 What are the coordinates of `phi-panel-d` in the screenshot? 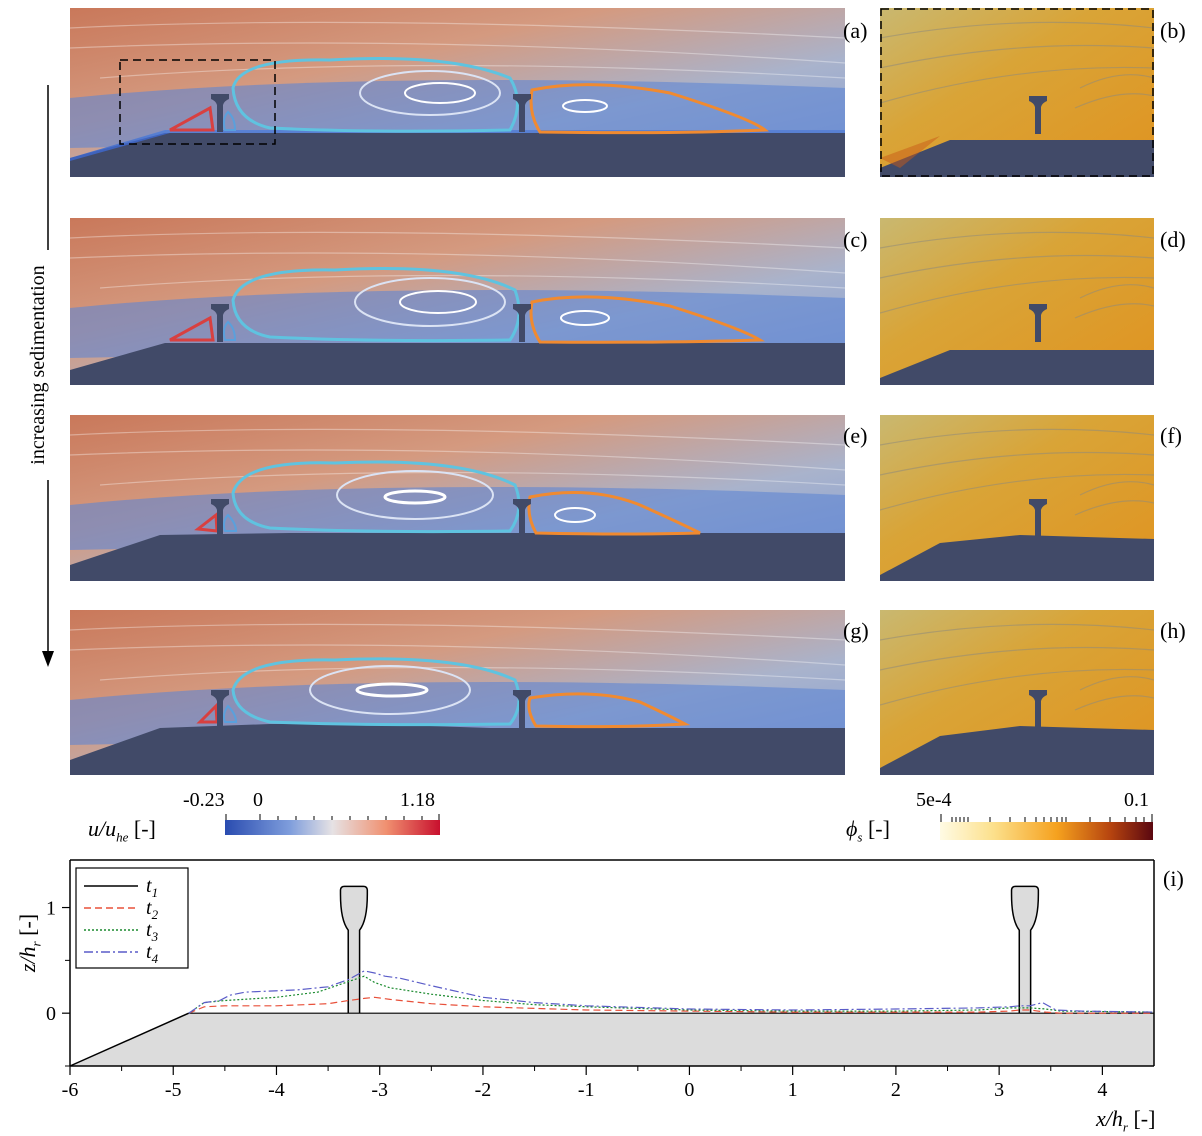 It's located at (1017, 301).